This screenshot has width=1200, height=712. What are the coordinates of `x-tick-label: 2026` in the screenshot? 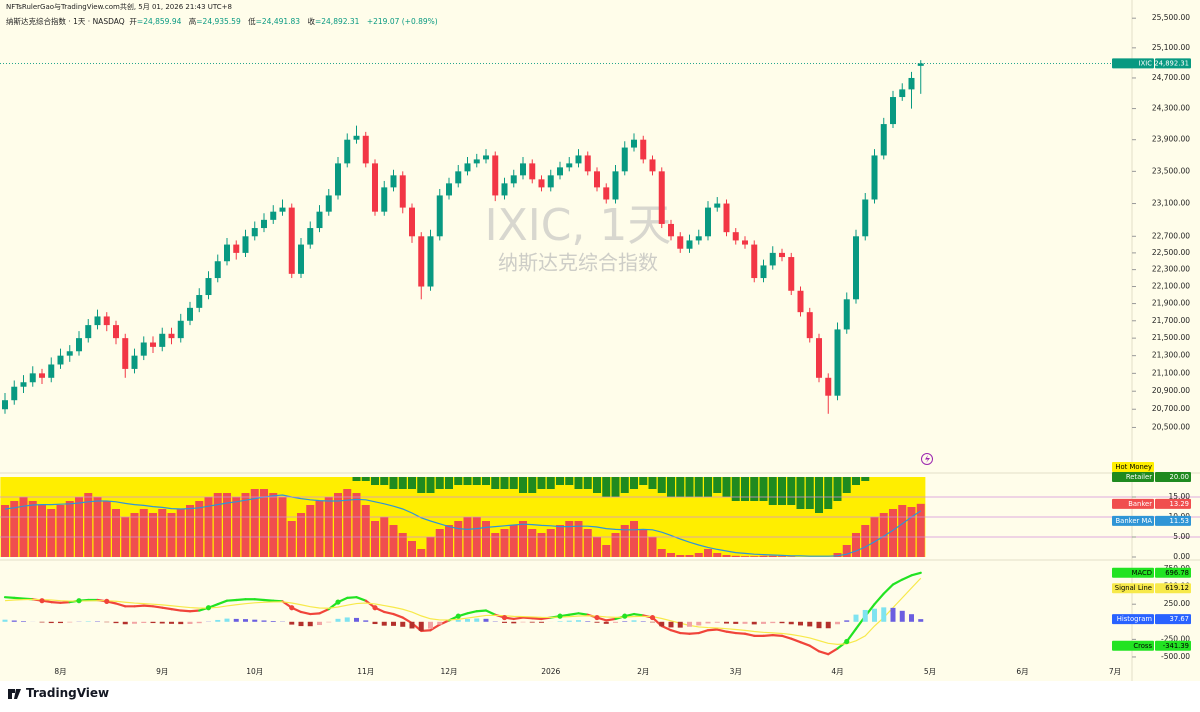 It's located at (550, 671).